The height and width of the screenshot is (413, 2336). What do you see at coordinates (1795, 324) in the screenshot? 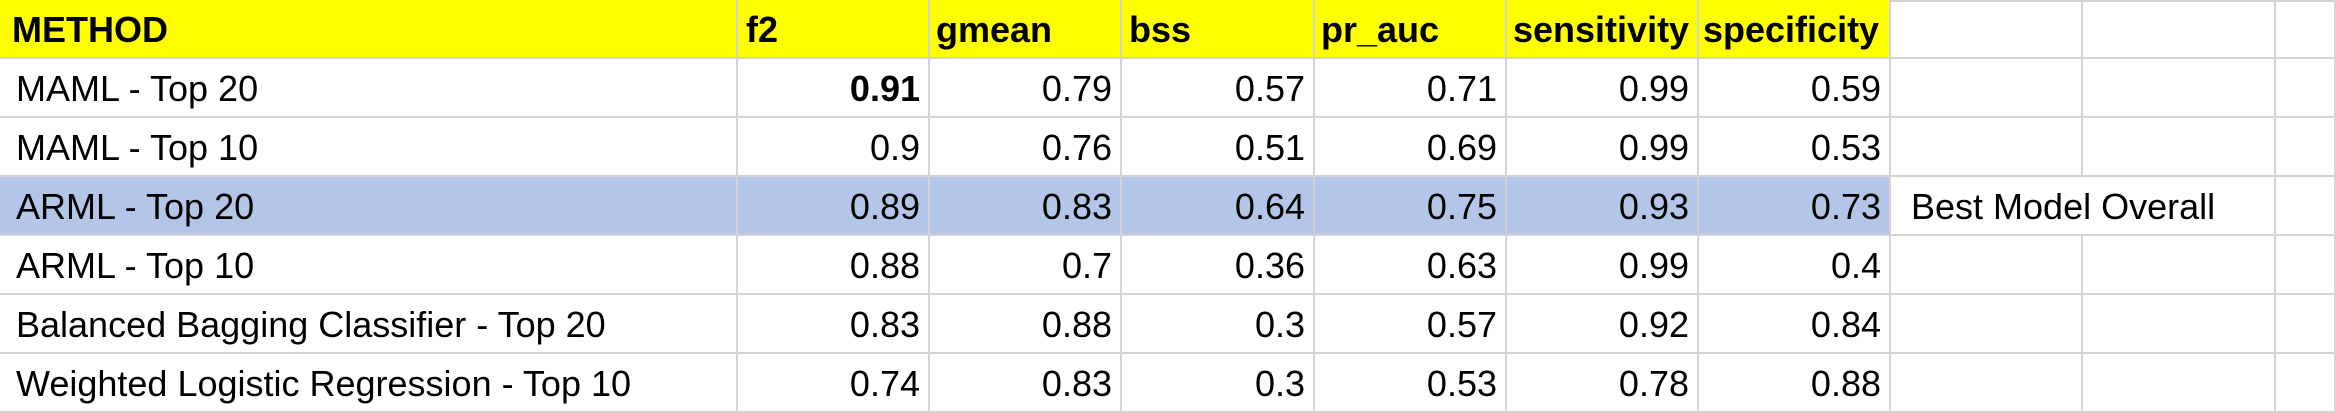
I see `specificity-cell: 0.84` at bounding box center [1795, 324].